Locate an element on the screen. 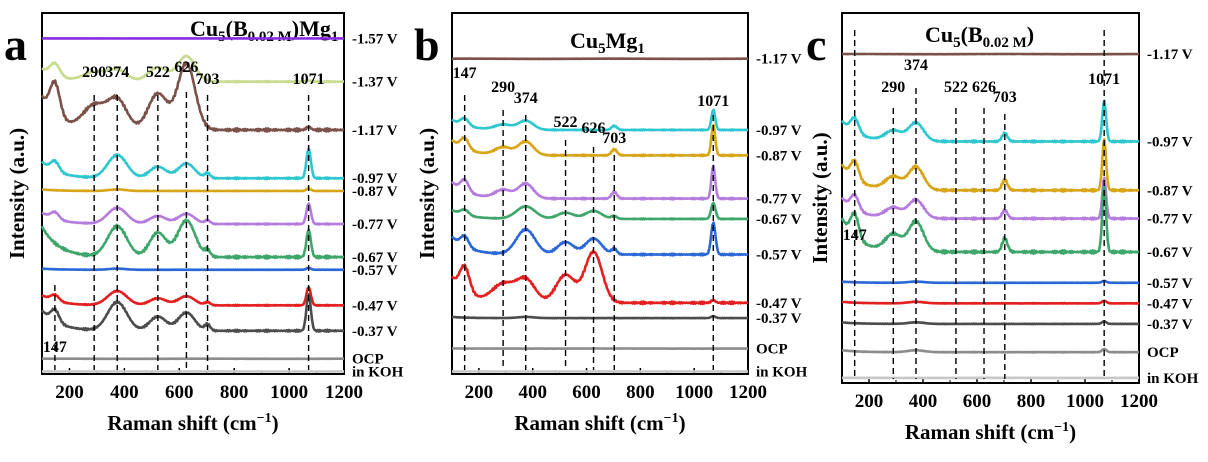 The image size is (1208, 462). series-label: -0.47 V is located at coordinates (779, 304).